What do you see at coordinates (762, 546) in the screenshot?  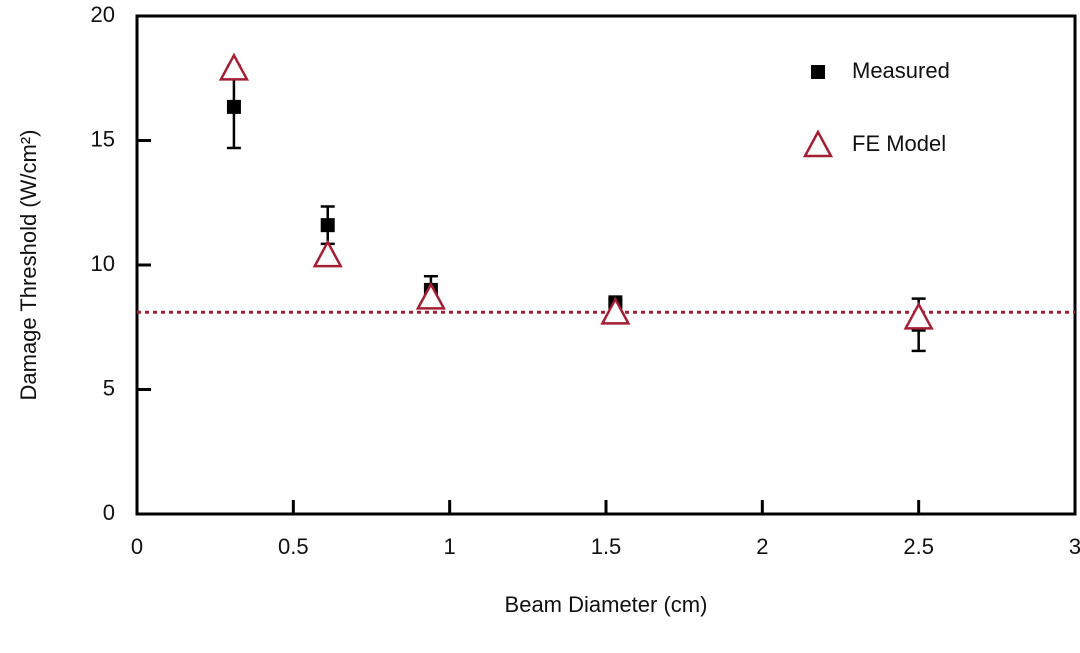 I see `x-tick-label: 2` at bounding box center [762, 546].